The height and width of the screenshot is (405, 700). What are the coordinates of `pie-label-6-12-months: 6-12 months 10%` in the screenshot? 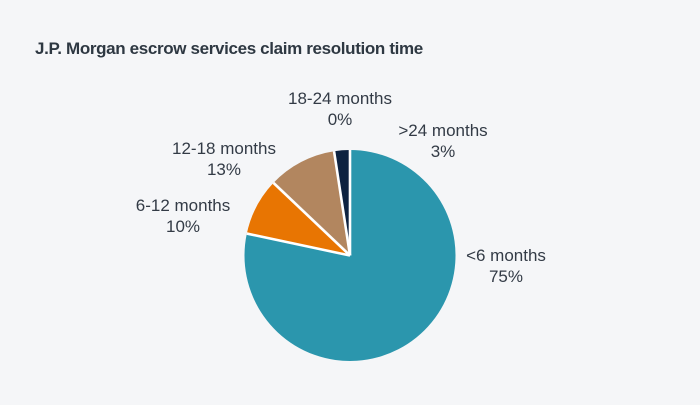 It's located at (183, 216).